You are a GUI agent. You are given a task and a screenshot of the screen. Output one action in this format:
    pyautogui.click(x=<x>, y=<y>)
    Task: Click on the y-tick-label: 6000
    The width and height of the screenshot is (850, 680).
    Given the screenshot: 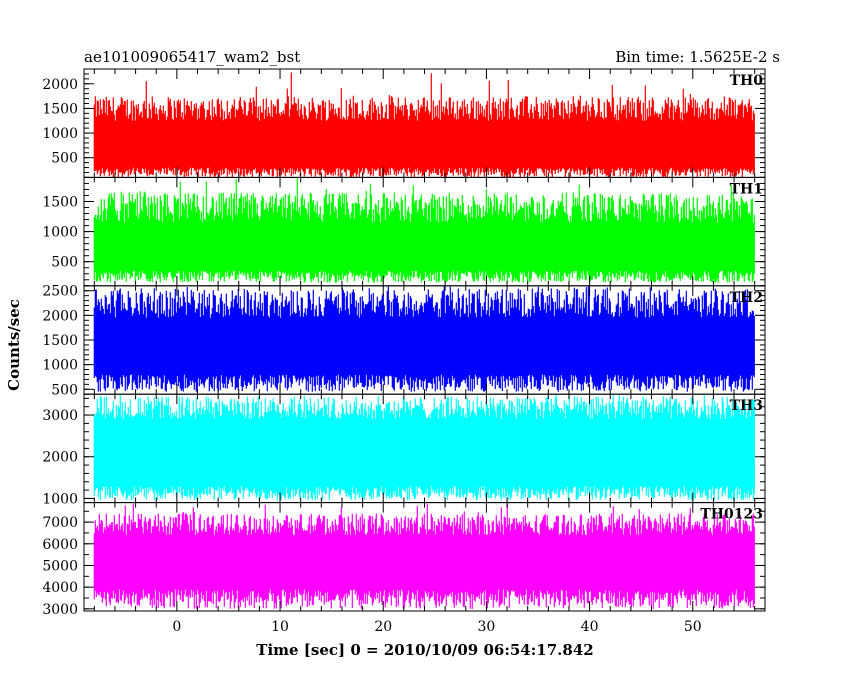 What is the action you would take?
    pyautogui.click(x=60, y=545)
    